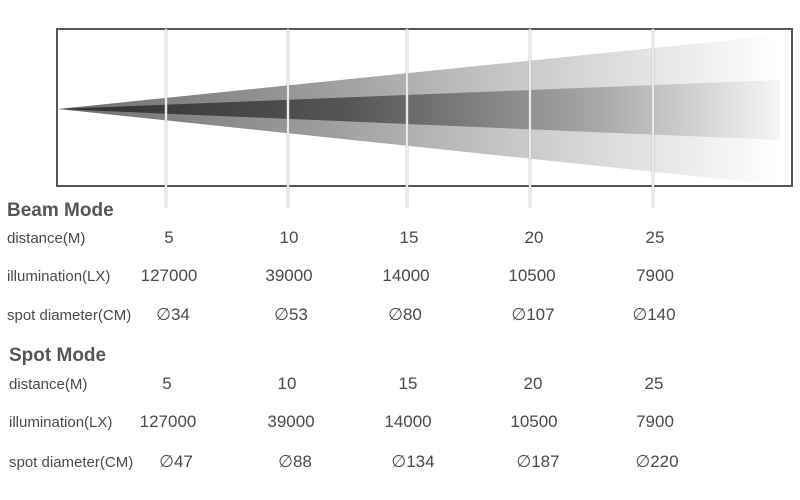  What do you see at coordinates (291, 421) in the screenshot?
I see `spot-illumination-value: 39000` at bounding box center [291, 421].